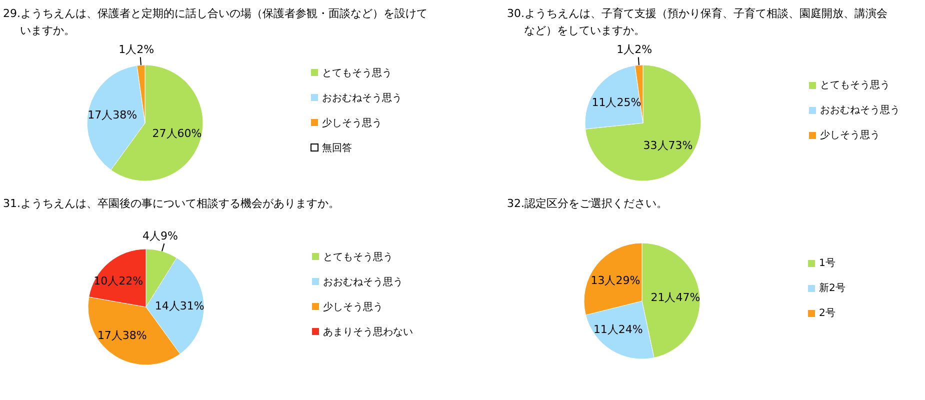 Image resolution: width=925 pixels, height=400 pixels. I want to click on legend-label: 1号, so click(827, 263).